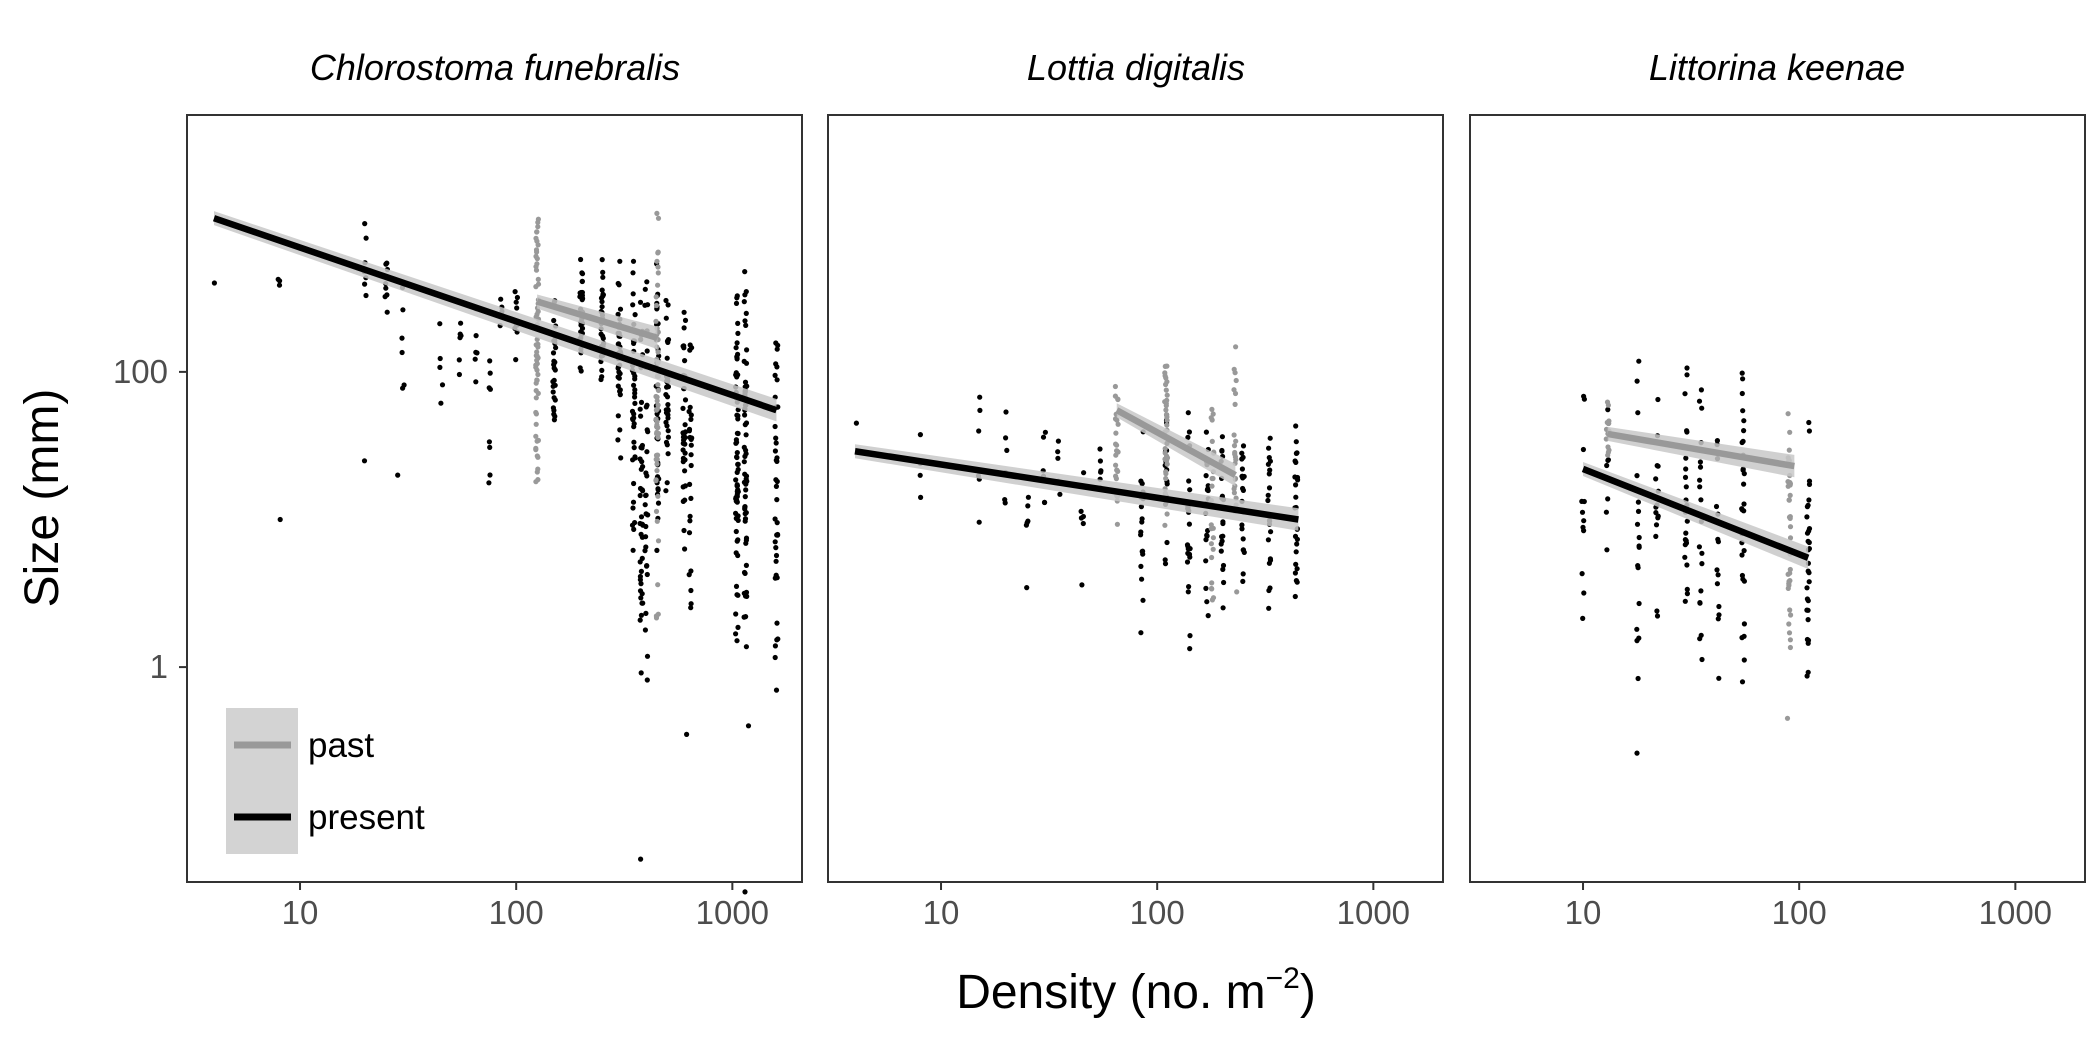  Describe the element at coordinates (42, 498) in the screenshot. I see `y-axis-title: Size (mm)` at that location.